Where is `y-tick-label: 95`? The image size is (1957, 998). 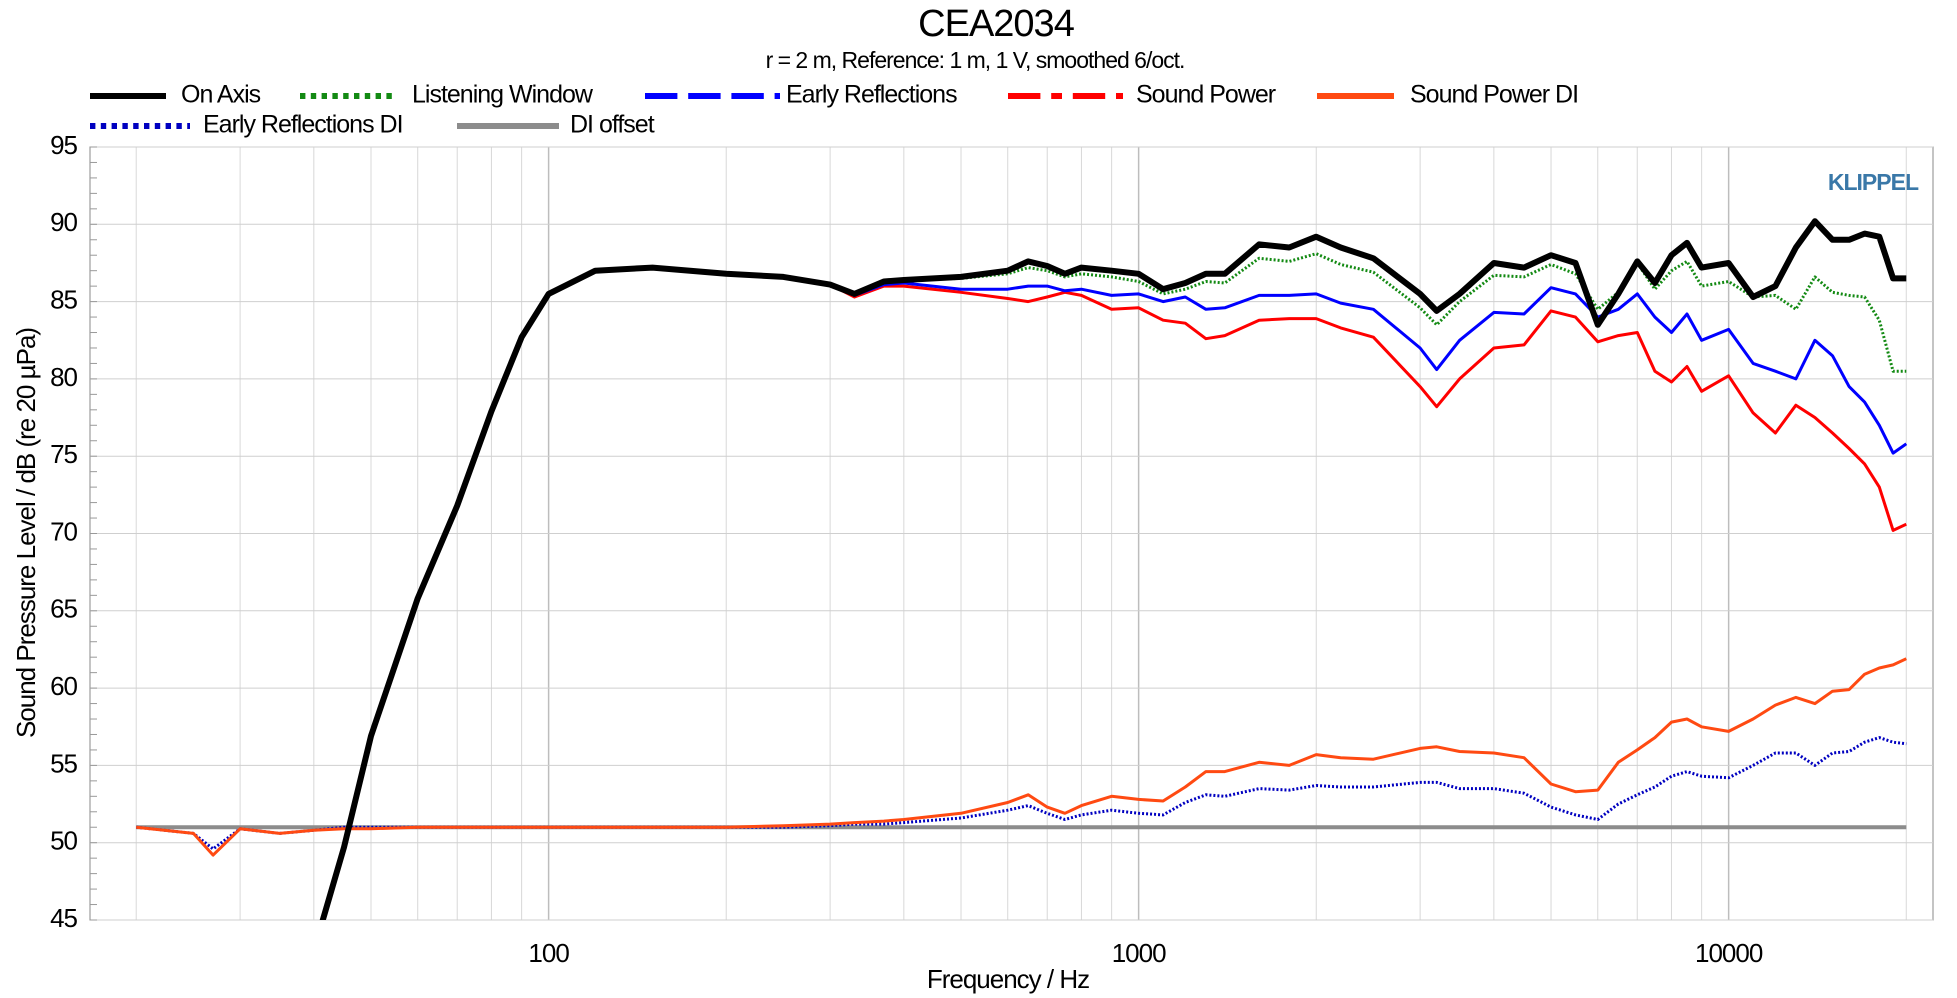
y-tick-label: 95 is located at coordinates (63, 145).